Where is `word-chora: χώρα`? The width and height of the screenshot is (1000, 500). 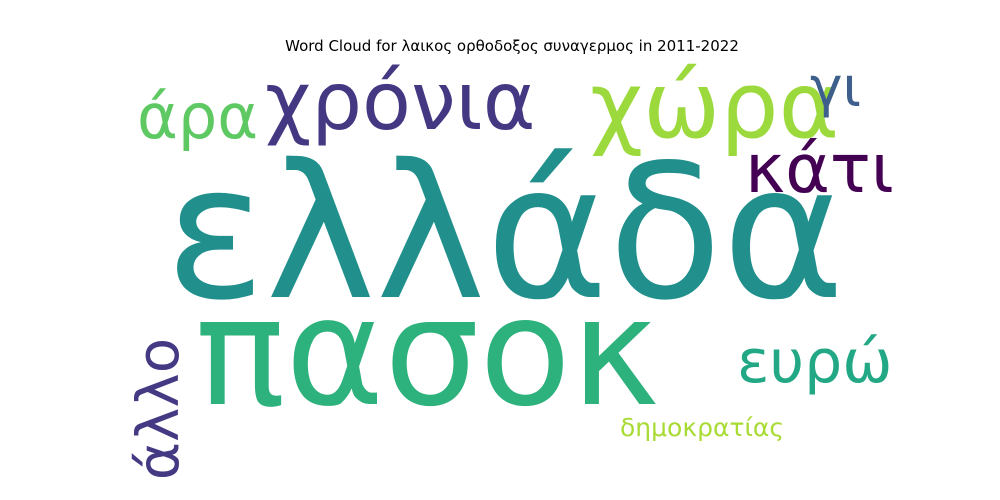 word-chora: χώρα is located at coordinates (715, 105).